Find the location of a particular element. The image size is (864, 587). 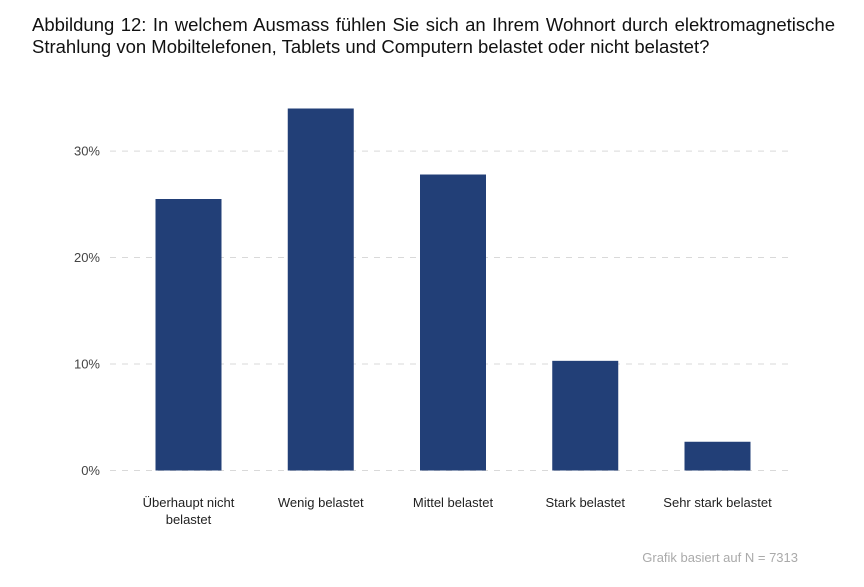

y-tick-label: 0% is located at coordinates (90, 470).